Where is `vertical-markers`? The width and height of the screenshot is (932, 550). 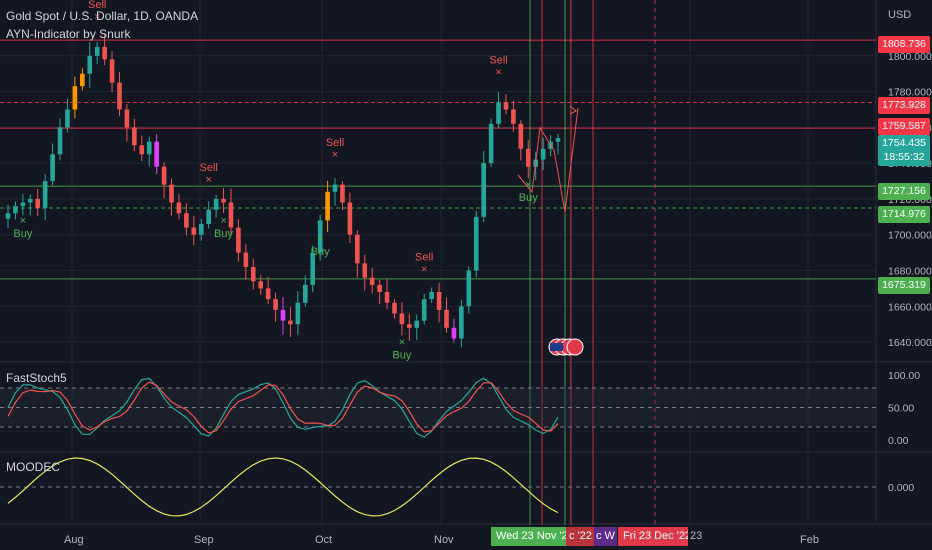
vertical-markers is located at coordinates (592, 262).